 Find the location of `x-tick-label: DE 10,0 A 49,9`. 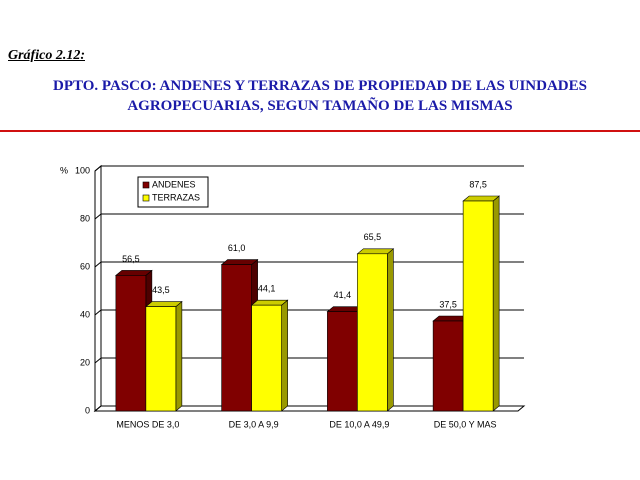

x-tick-label: DE 10,0 A 49,9 is located at coordinates (359, 424).